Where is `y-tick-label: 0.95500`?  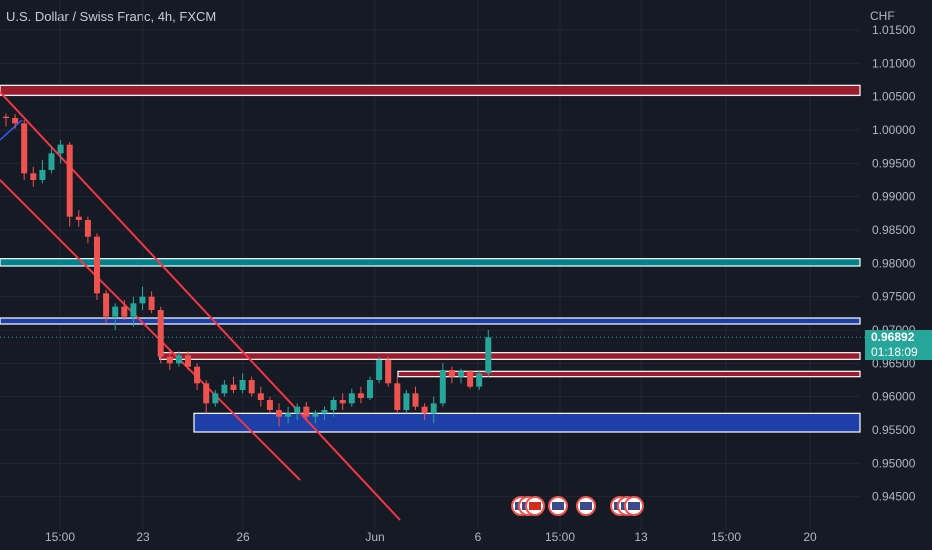 y-tick-label: 0.95500 is located at coordinates (894, 430).